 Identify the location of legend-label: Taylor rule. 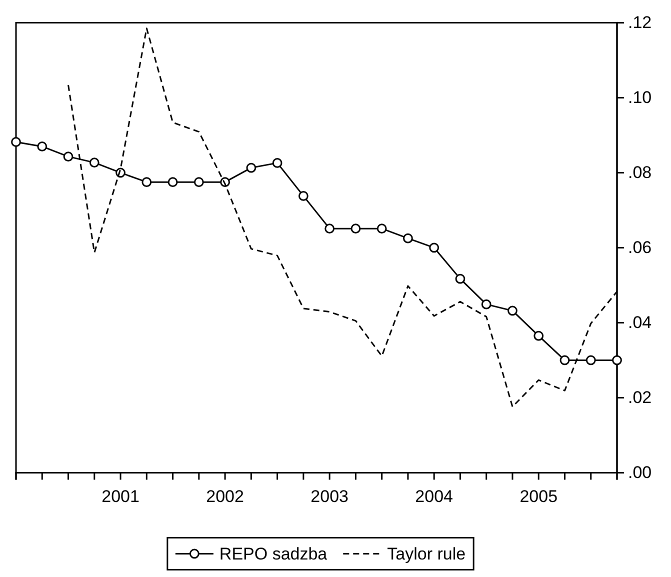
(426, 554).